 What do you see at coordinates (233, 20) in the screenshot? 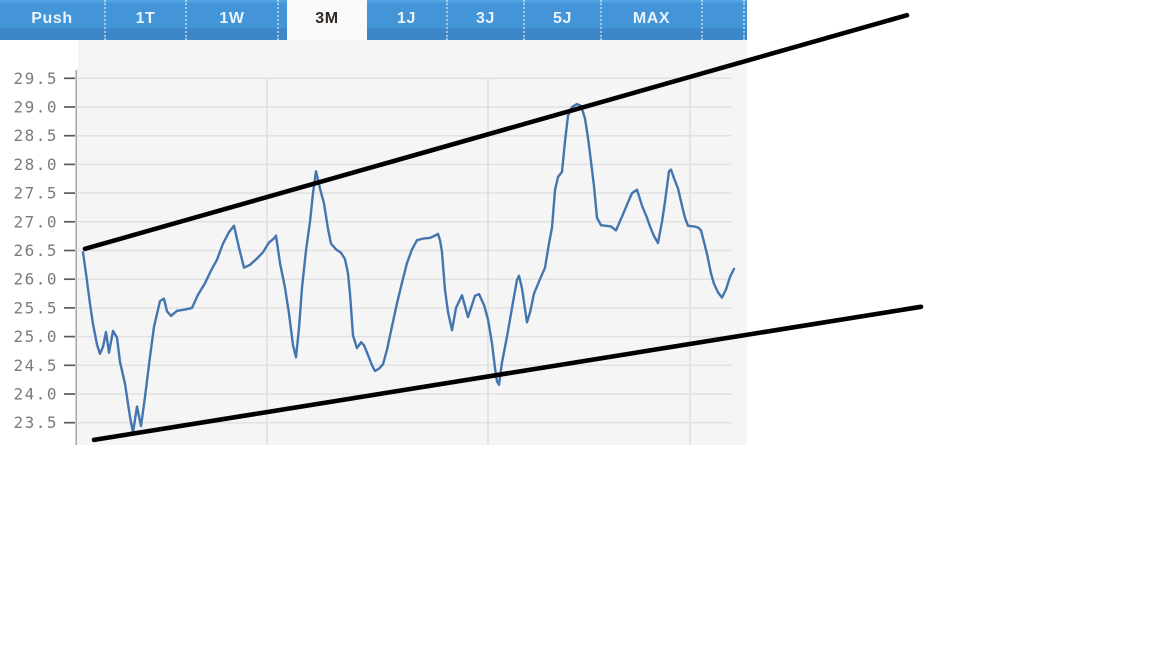
I see `tab-1w: 1W` at bounding box center [233, 20].